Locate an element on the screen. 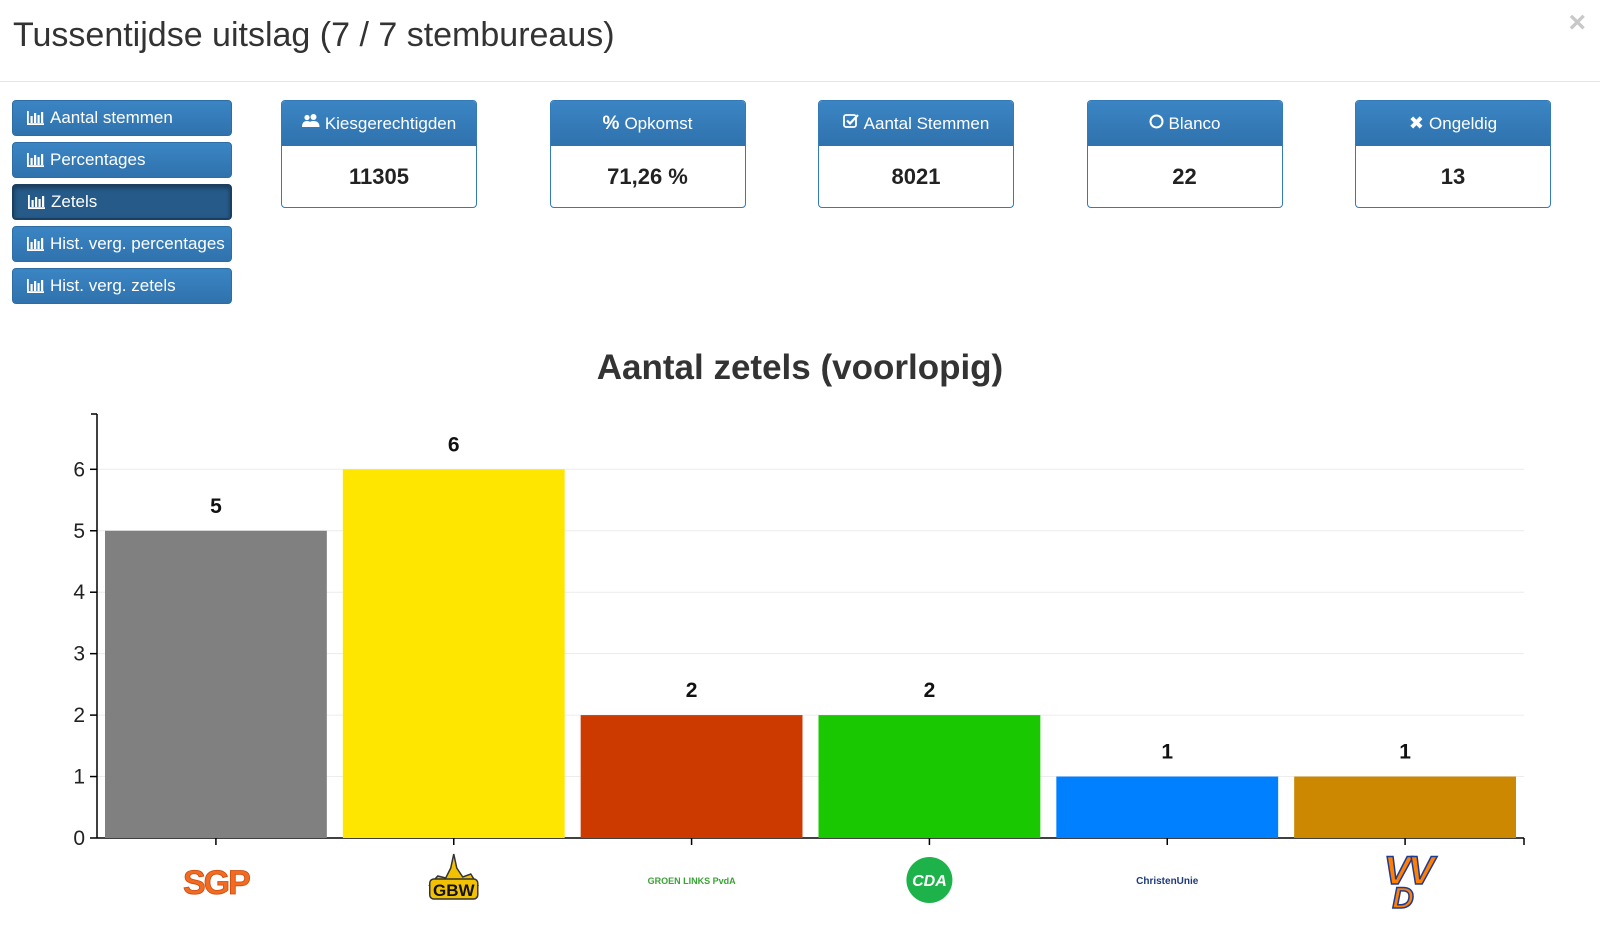 This screenshot has width=1600, height=937. gbw-logo-badge is located at coordinates (454, 889).